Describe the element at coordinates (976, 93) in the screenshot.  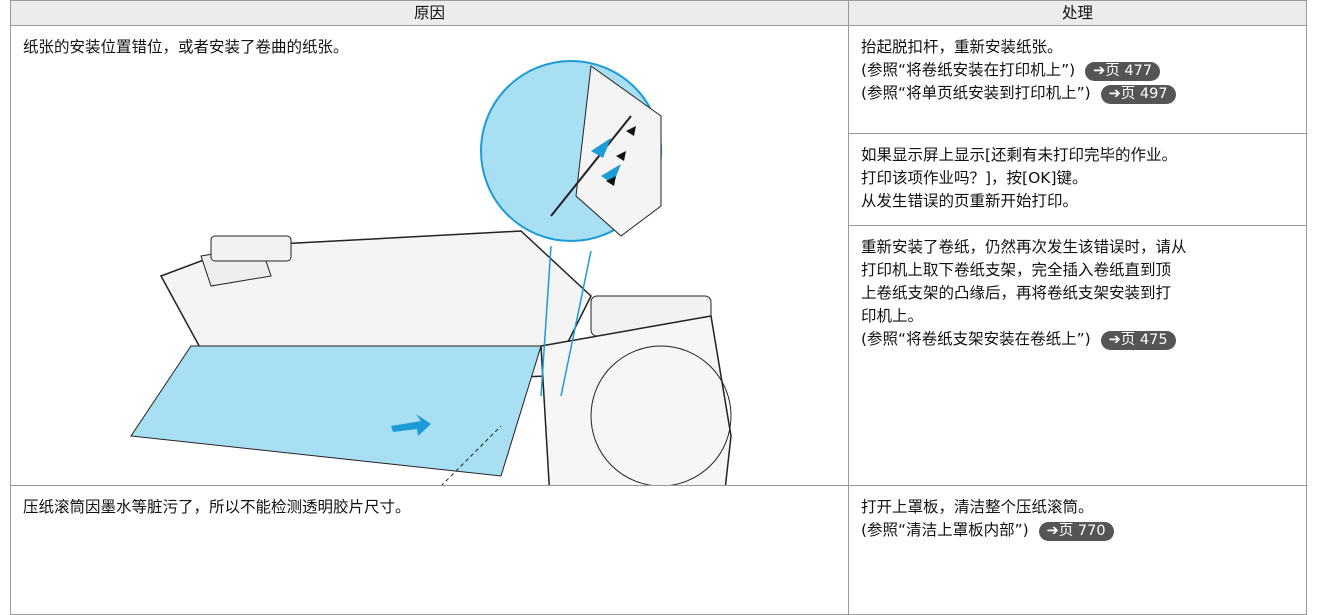
I see `reference-text: (参照“将单页纸安装到打印机上”)` at that location.